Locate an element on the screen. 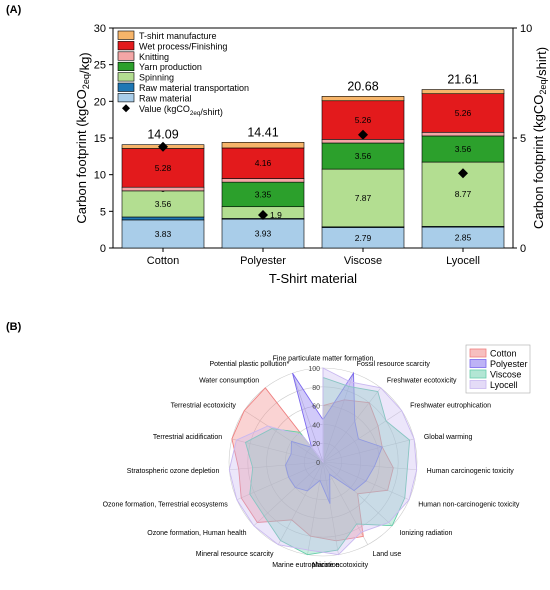  radar-category-label: Mineral resource scarcity is located at coordinates (235, 554).